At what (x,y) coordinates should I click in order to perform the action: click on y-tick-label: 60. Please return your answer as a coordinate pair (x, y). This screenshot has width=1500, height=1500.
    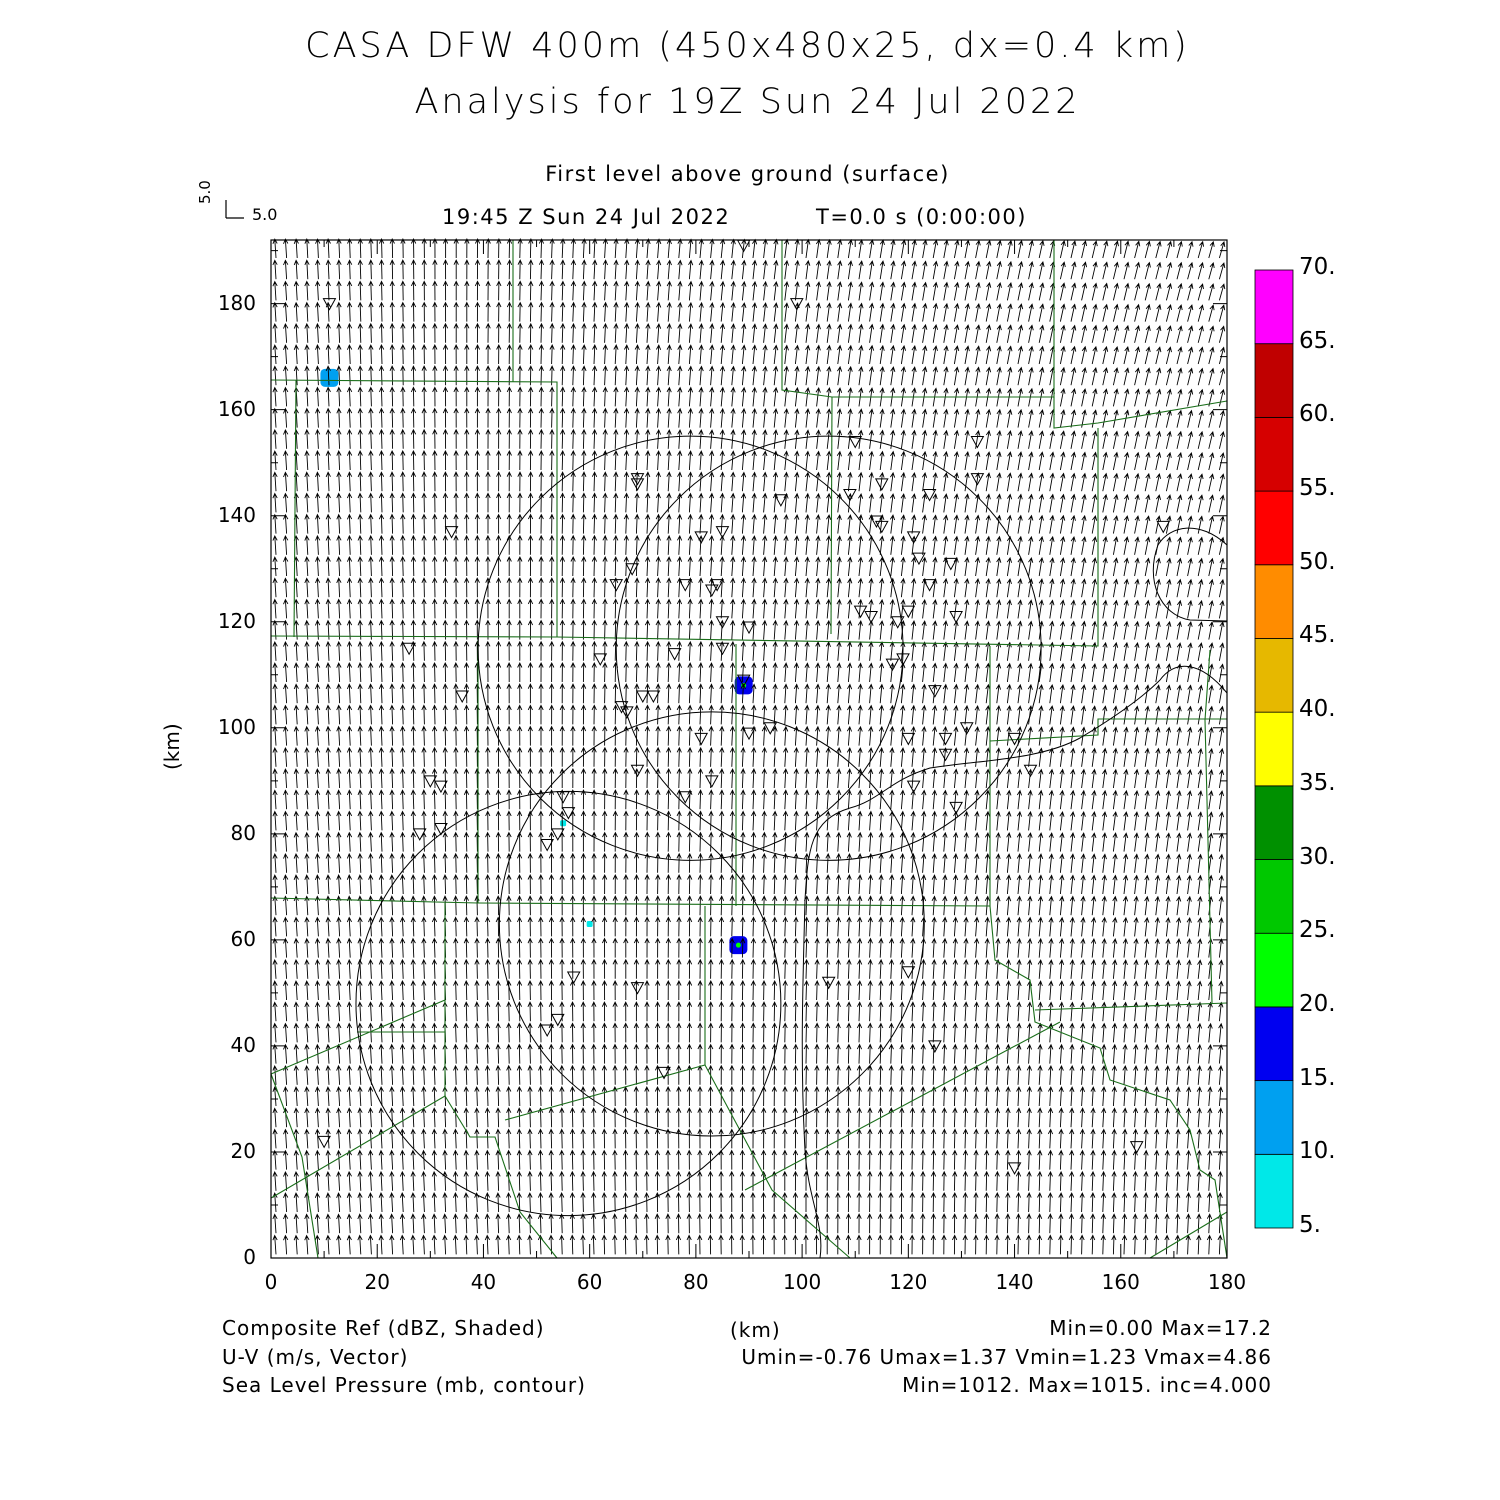
    Looking at the image, I should click on (243, 938).